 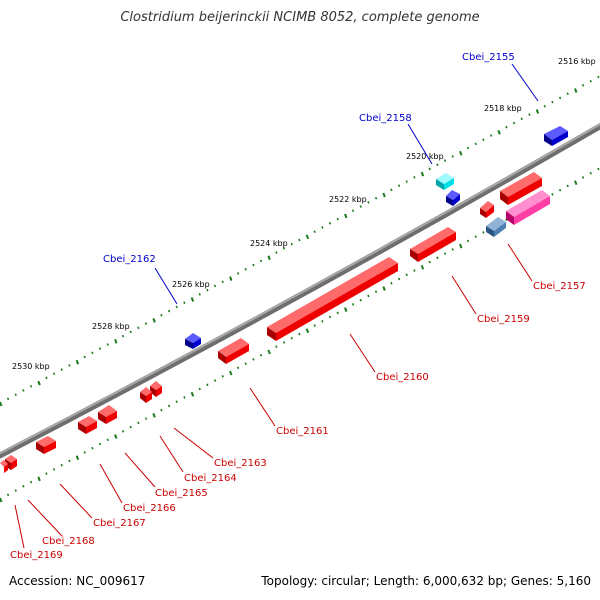 What do you see at coordinates (36, 555) in the screenshot?
I see `gene-label-cbei-2169: Cbei_2169` at bounding box center [36, 555].